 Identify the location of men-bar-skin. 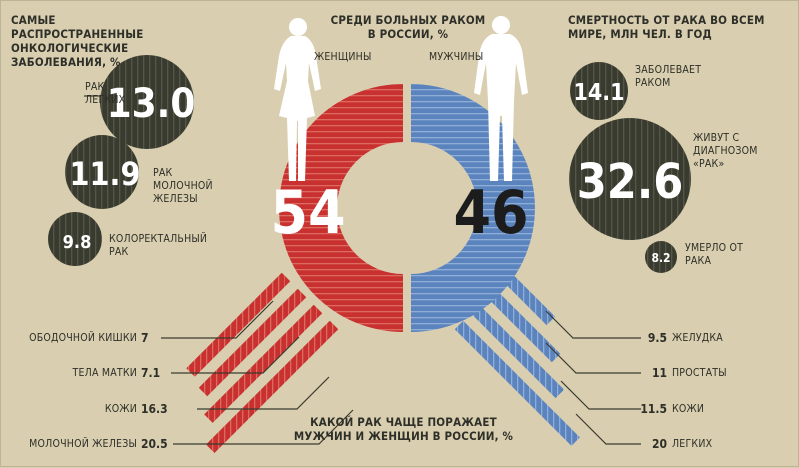
(517, 351).